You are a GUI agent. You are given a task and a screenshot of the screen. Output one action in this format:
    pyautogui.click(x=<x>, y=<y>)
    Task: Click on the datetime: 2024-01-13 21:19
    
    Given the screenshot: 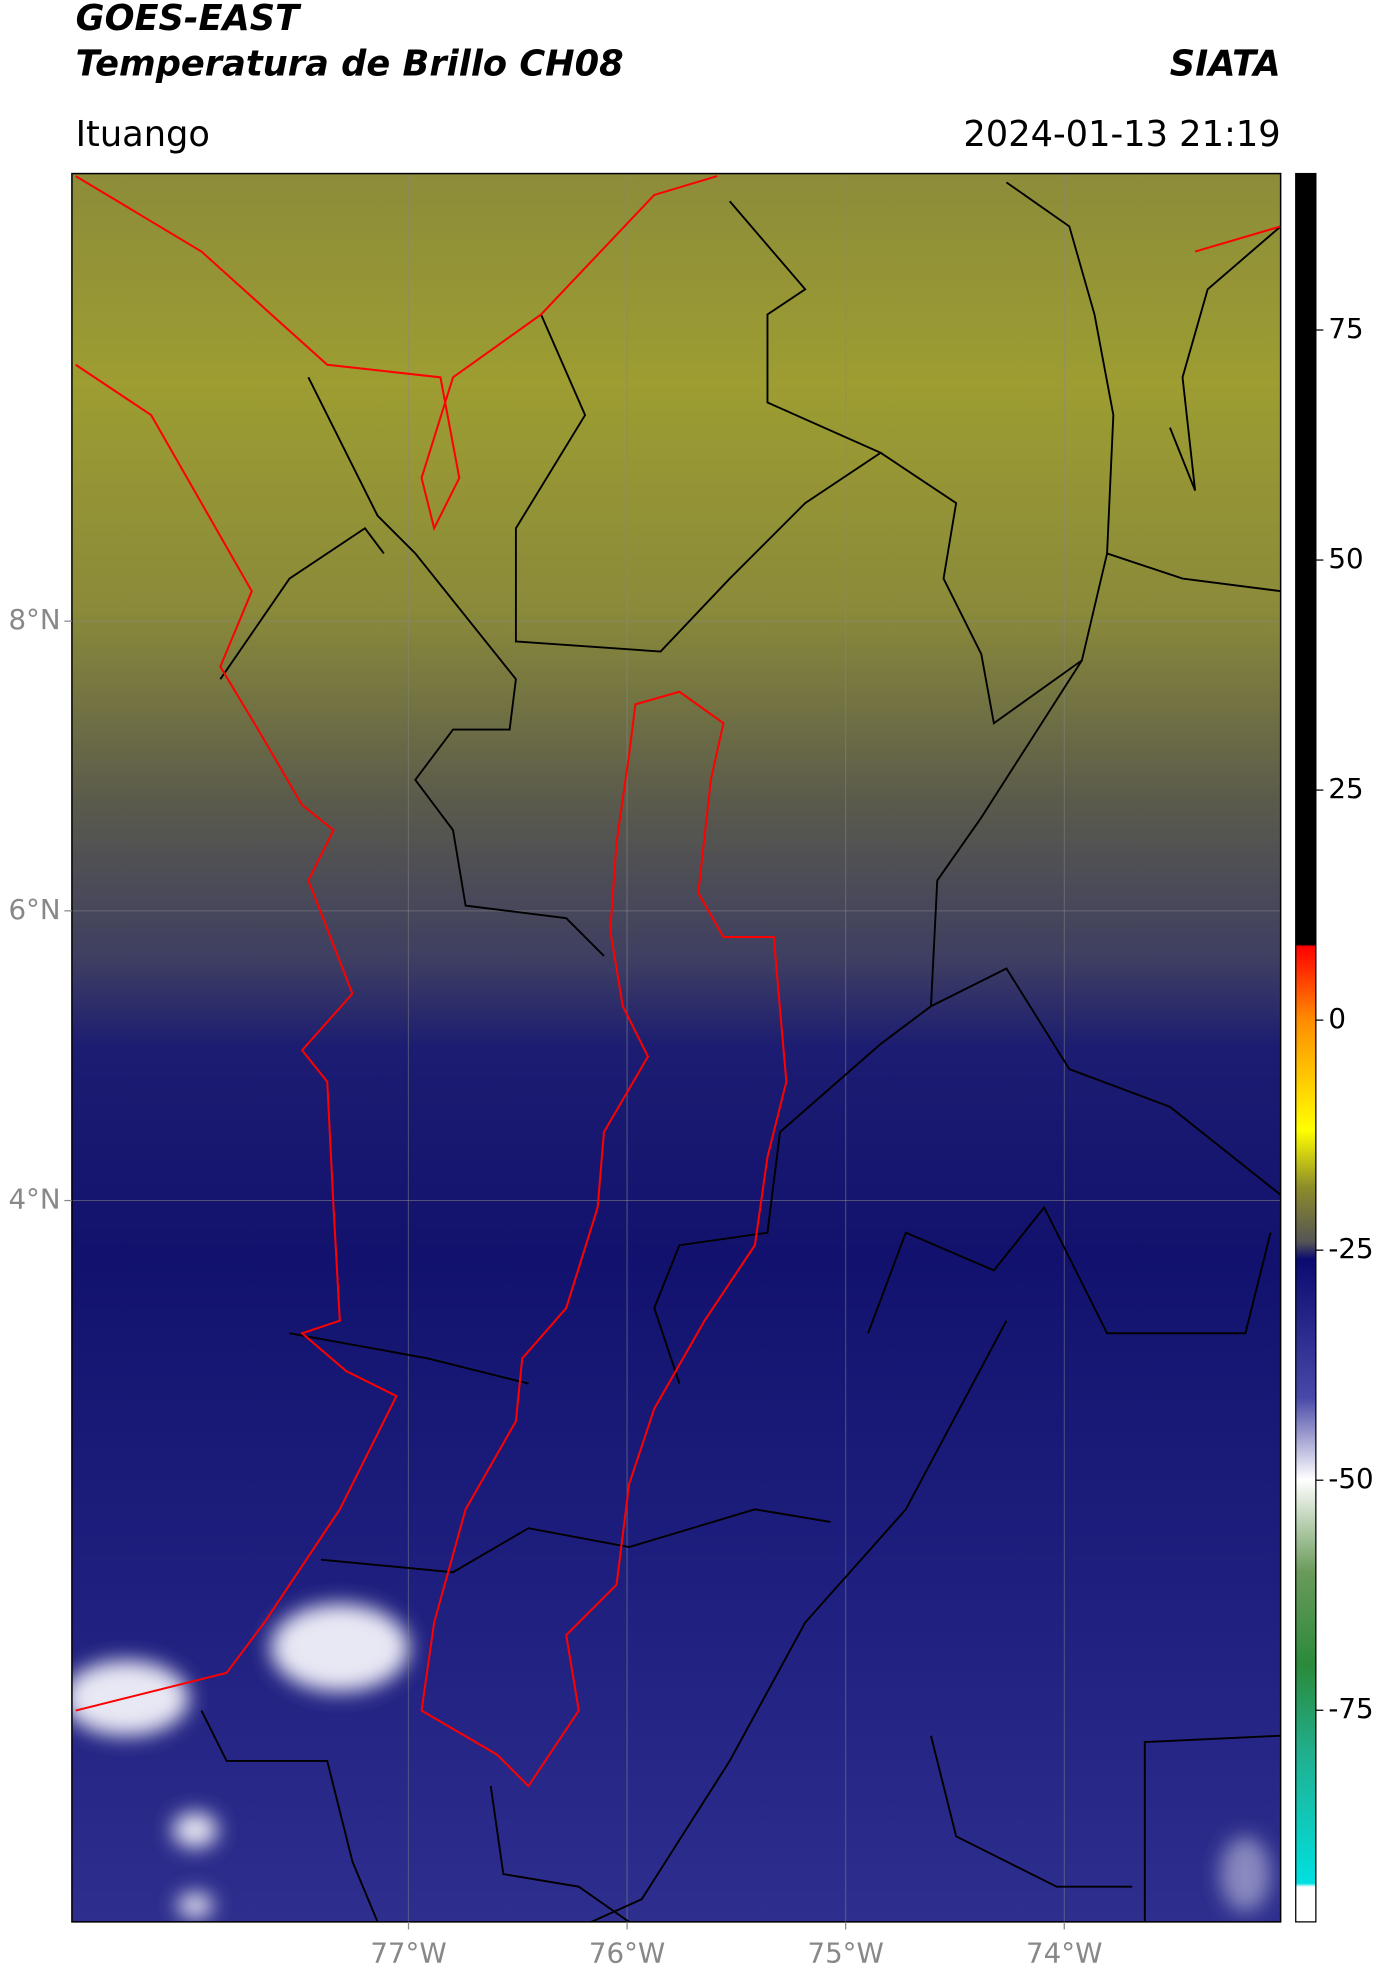 What is the action you would take?
    pyautogui.click(x=1121, y=134)
    